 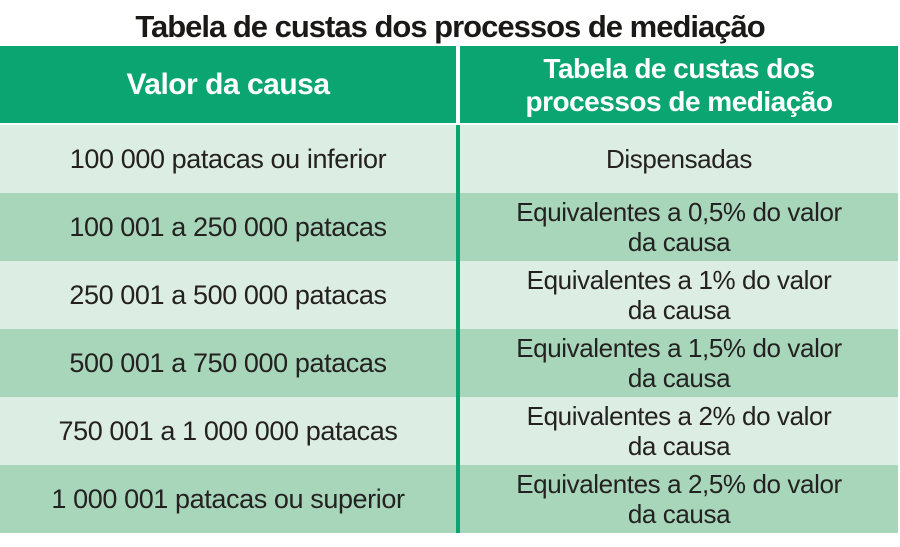 I want to click on valor-cell: 250 001 a 500 000 patacas, so click(x=228, y=294).